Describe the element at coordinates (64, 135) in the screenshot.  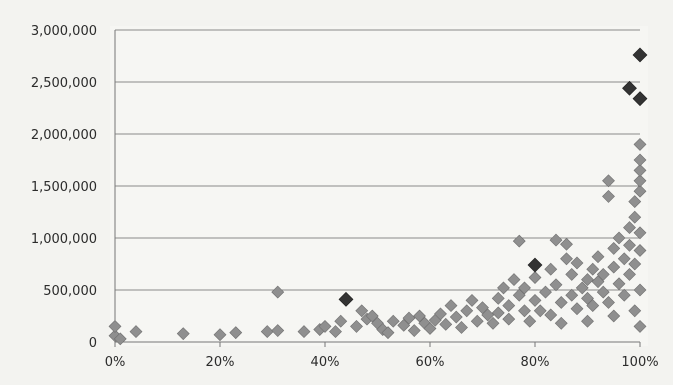
I see `y-tick-label: 2,000,000` at that location.